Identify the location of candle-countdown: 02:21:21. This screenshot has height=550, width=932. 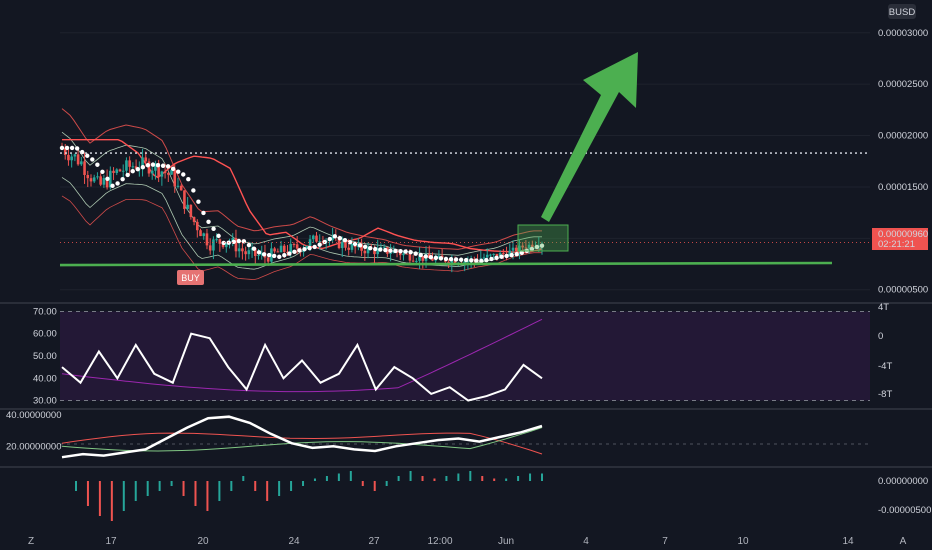
(896, 244).